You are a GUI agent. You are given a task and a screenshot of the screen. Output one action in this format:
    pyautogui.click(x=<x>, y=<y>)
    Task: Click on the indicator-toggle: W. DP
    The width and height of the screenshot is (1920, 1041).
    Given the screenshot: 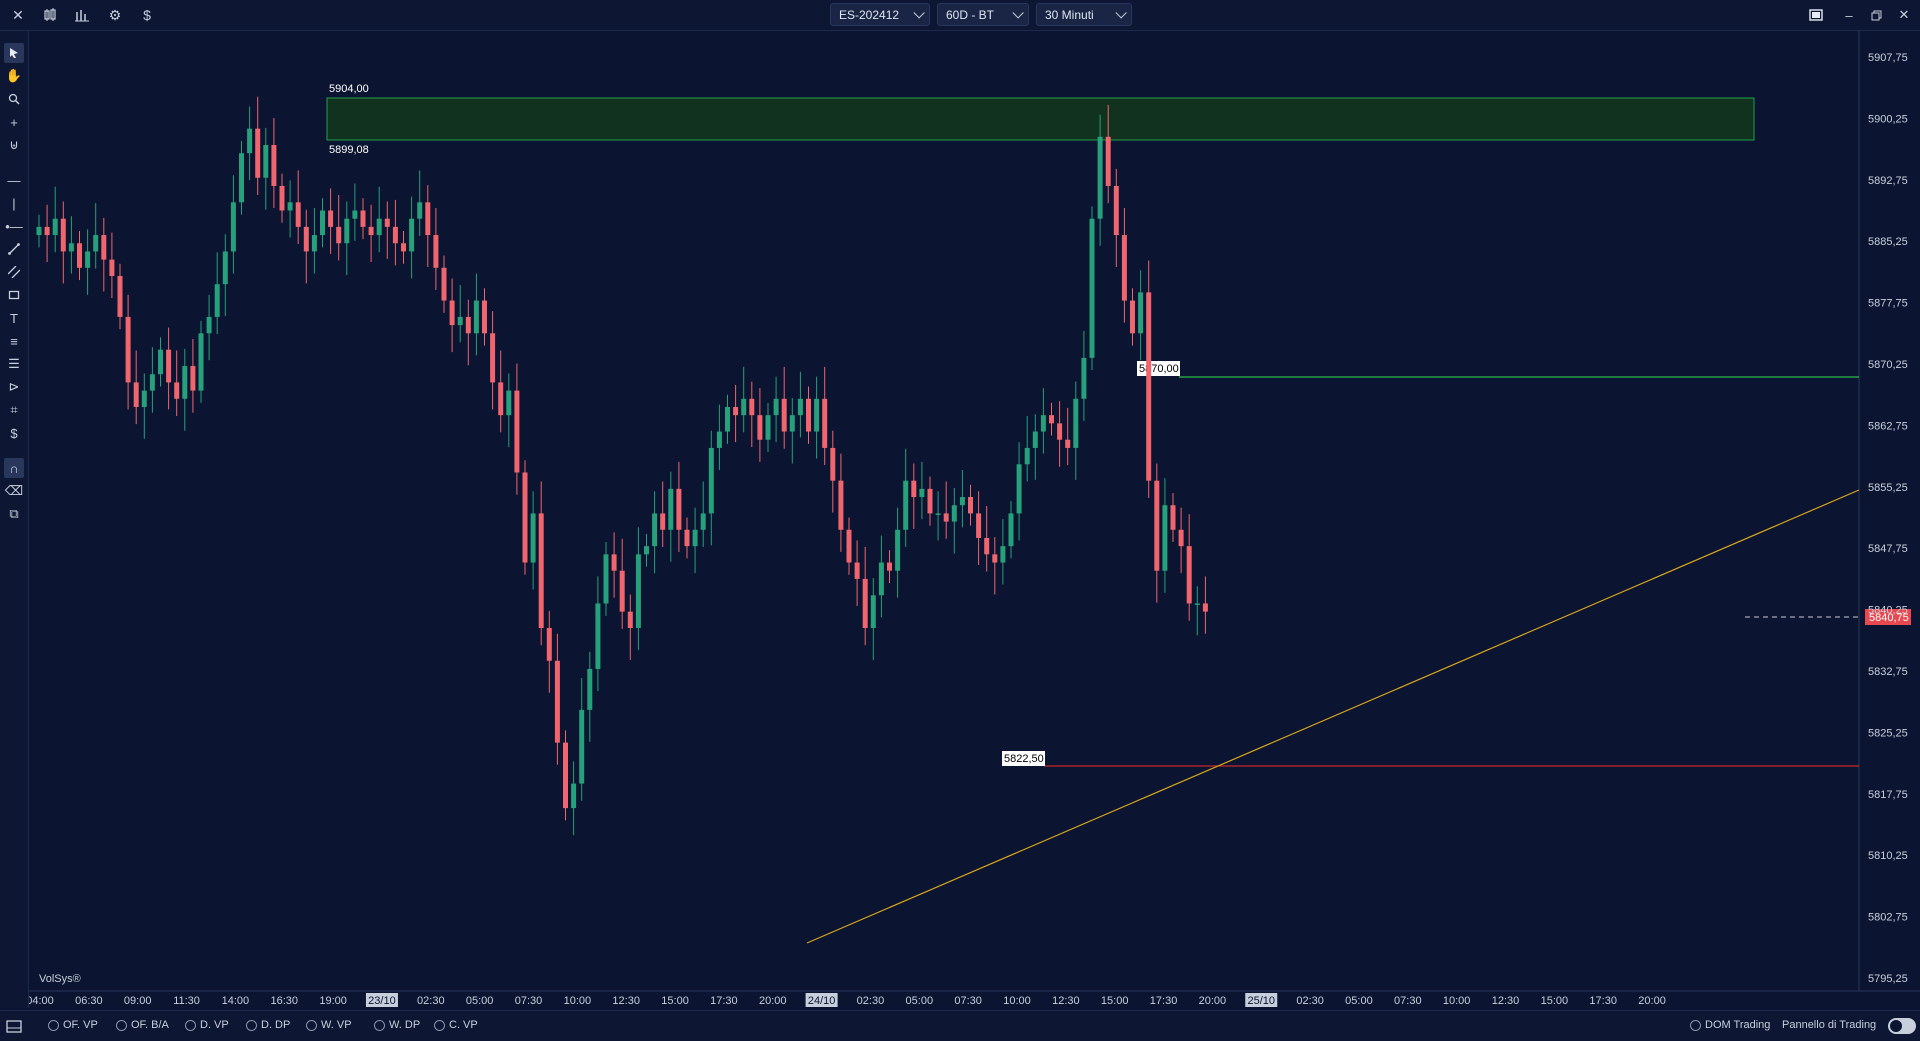 What is the action you would take?
    pyautogui.click(x=397, y=1025)
    